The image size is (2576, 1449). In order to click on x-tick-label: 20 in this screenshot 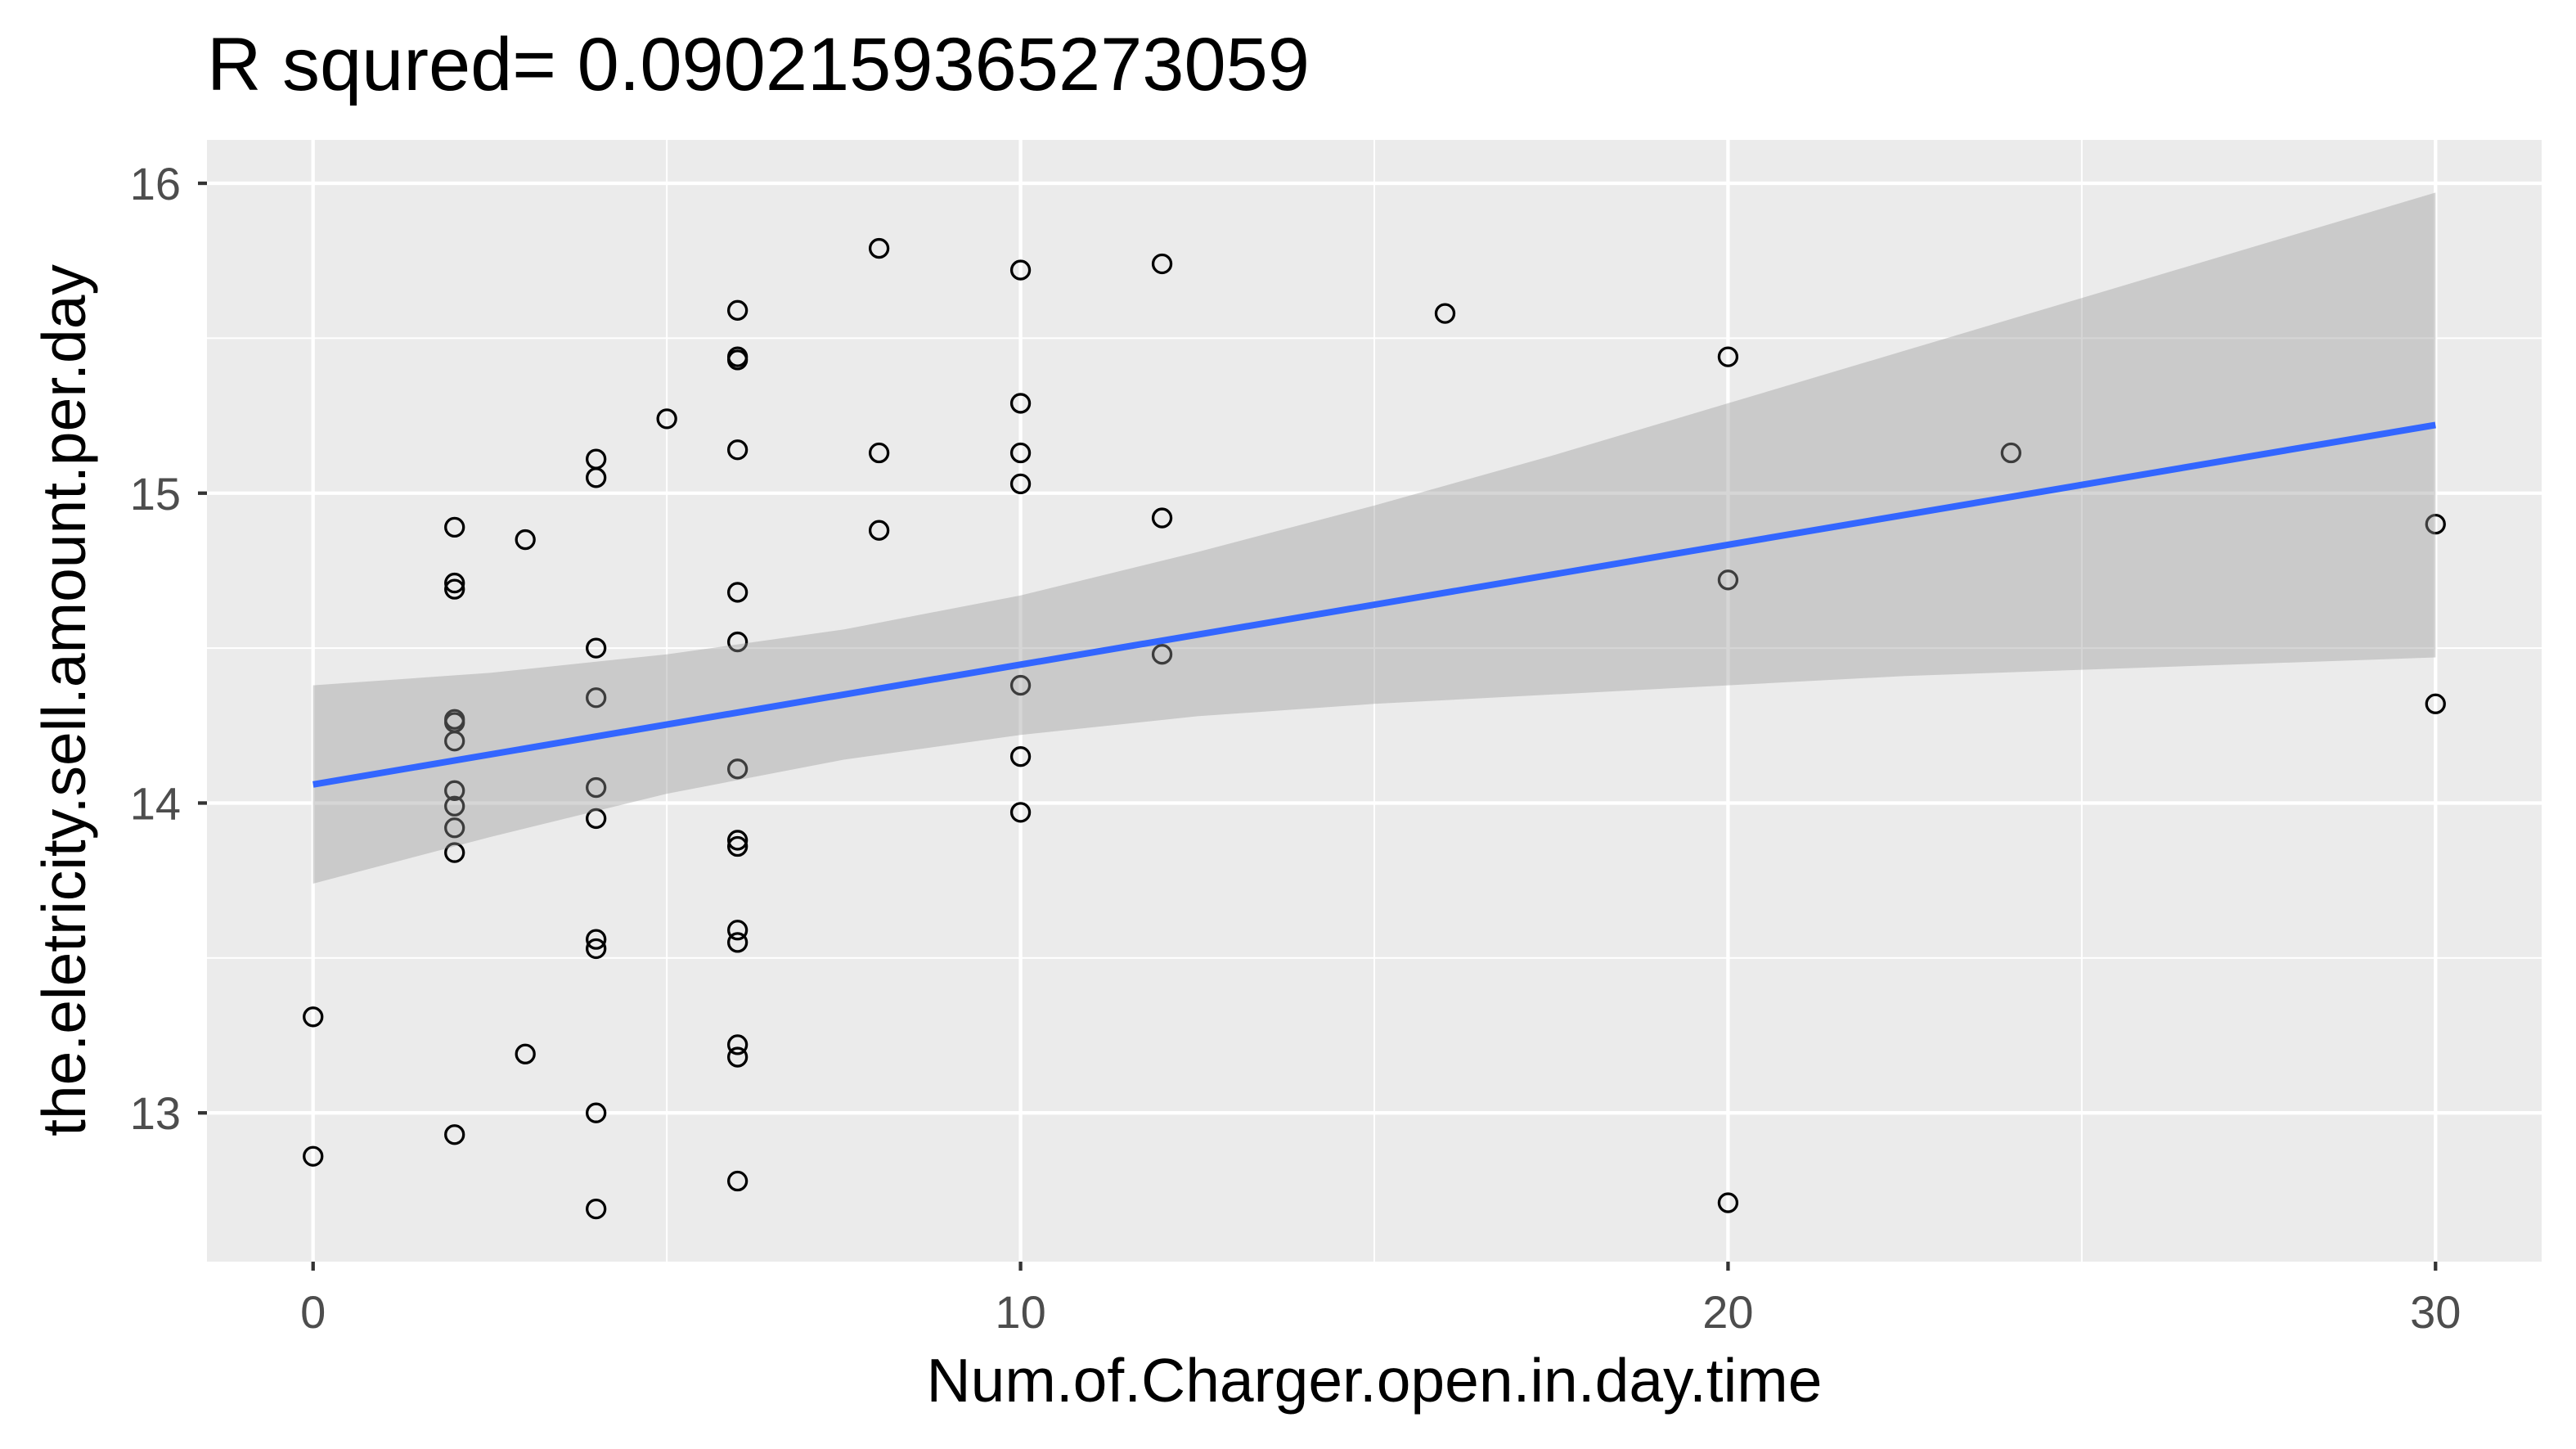, I will do `click(1727, 1312)`.